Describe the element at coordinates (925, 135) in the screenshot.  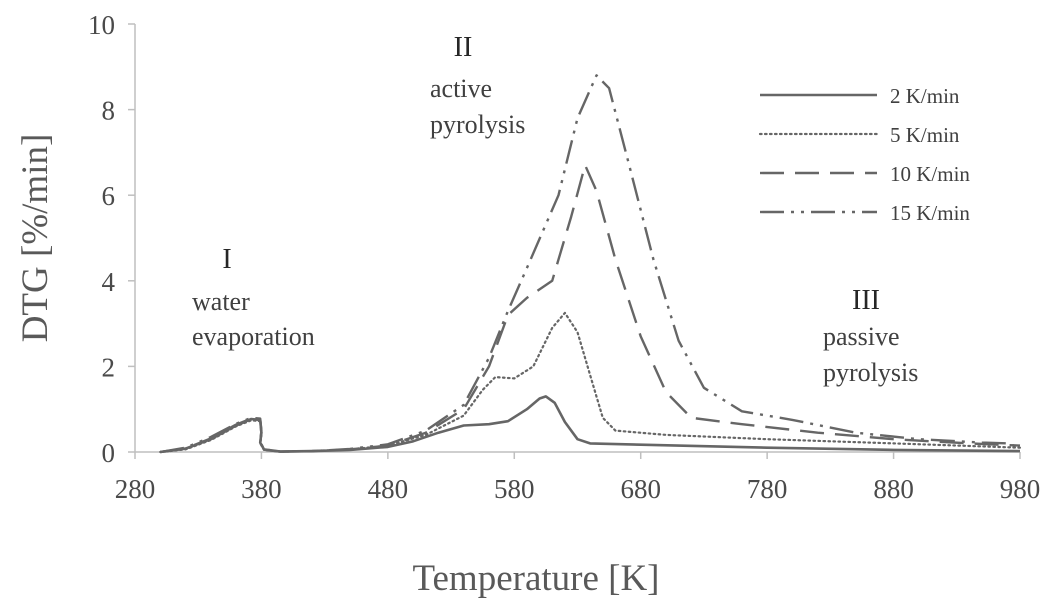
I see `legend-label-2: 5 K/min` at that location.